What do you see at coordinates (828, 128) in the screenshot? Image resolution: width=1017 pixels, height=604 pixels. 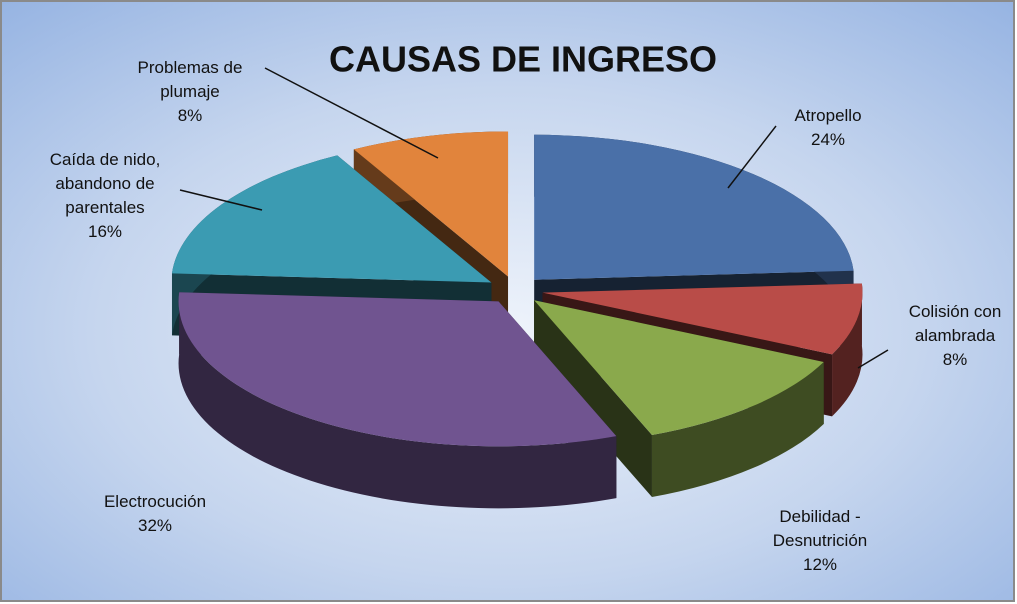 I see `data-label: Atropello 24%` at bounding box center [828, 128].